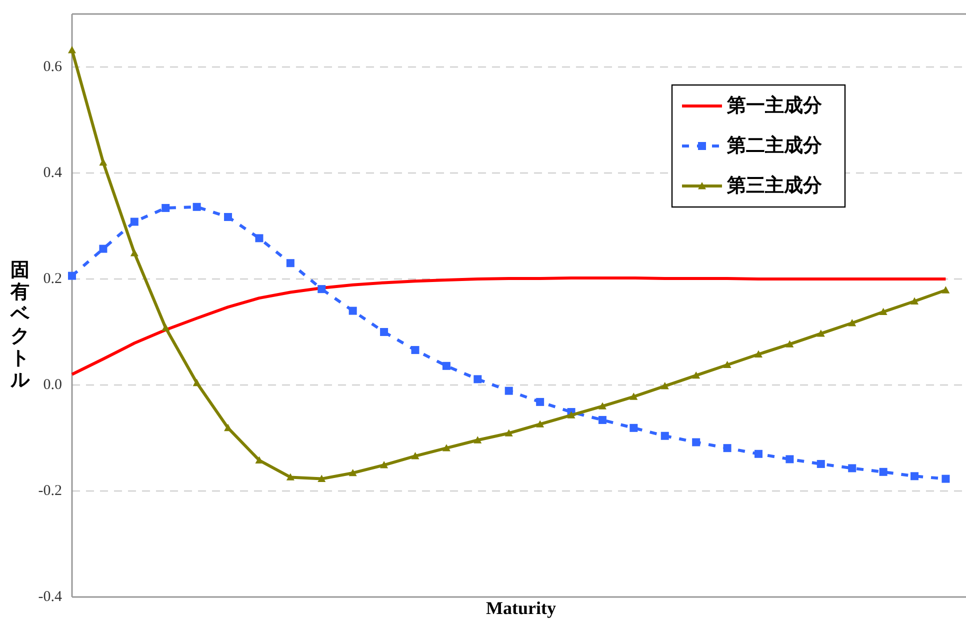 The width and height of the screenshot is (966, 621). I want to click on ytick: -0.4, so click(50, 597).